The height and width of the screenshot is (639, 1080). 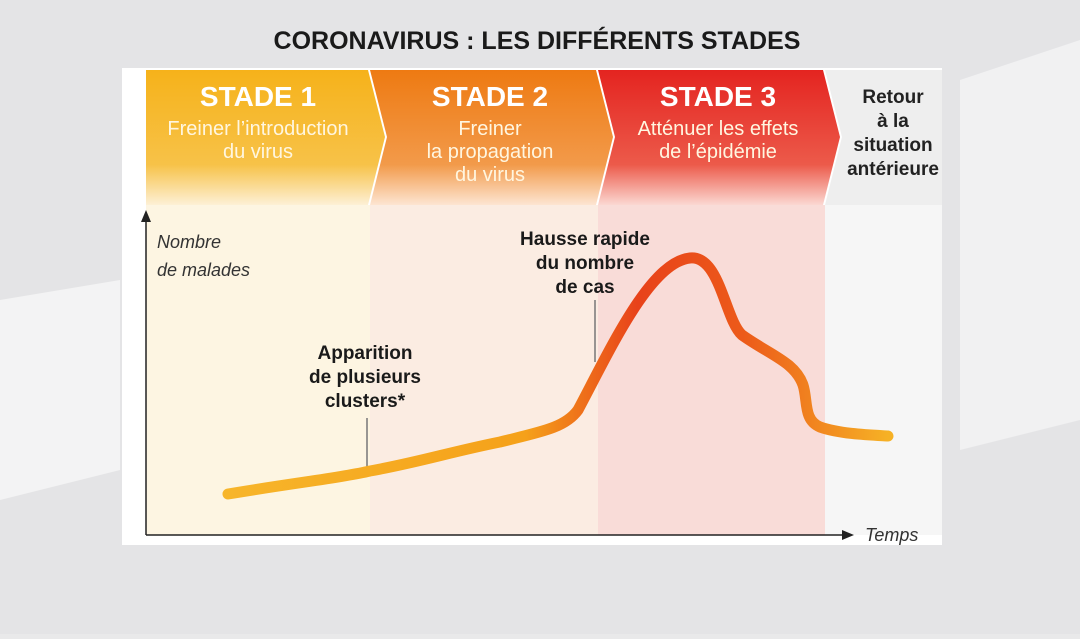 I want to click on stage-title: STADE 2, so click(x=490, y=96).